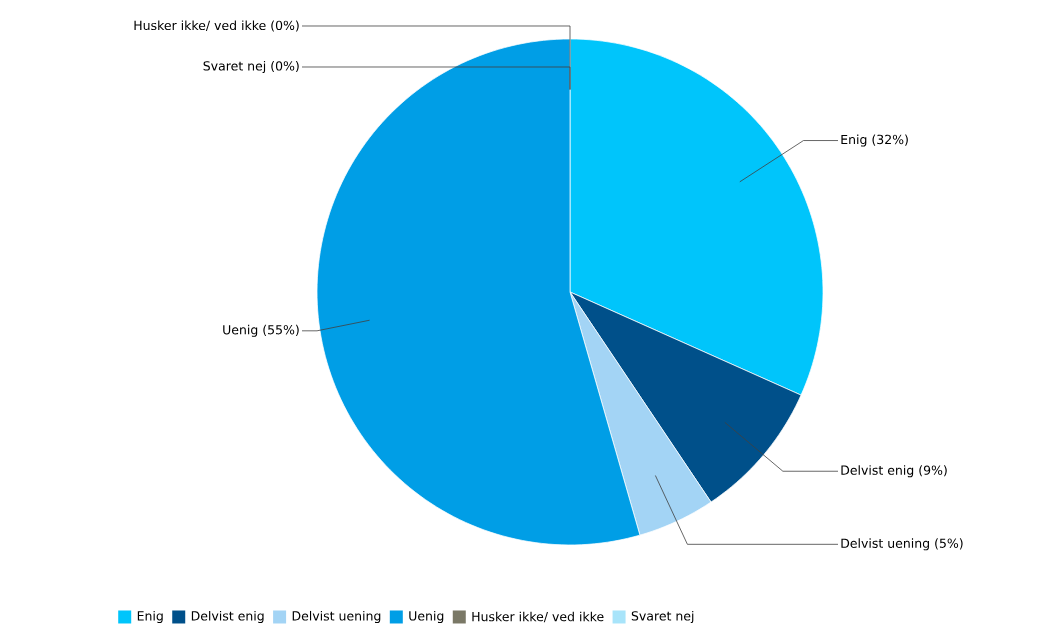 The height and width of the screenshot is (628, 1045). Describe the element at coordinates (227, 617) in the screenshot. I see `legend-label: Delvist enig` at that location.